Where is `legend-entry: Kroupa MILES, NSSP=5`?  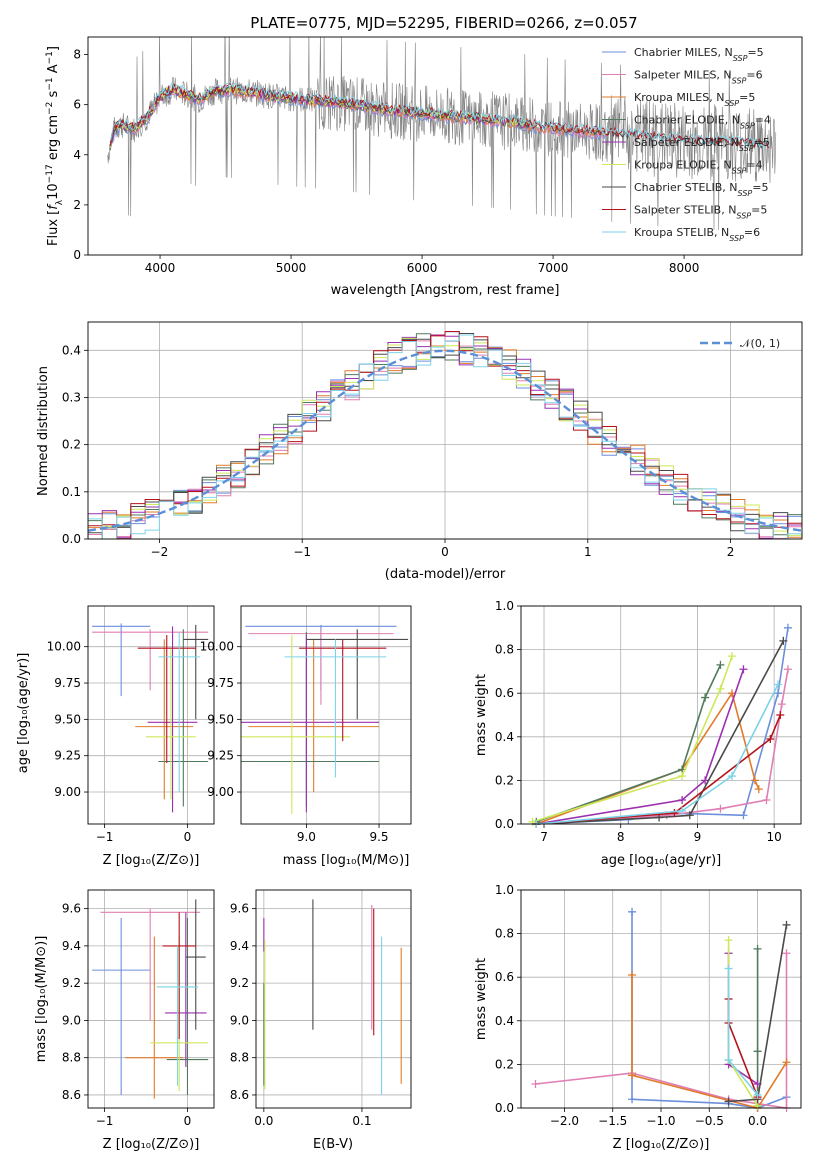 legend-entry: Kroupa MILES, NSSP=5 is located at coordinates (694, 99).